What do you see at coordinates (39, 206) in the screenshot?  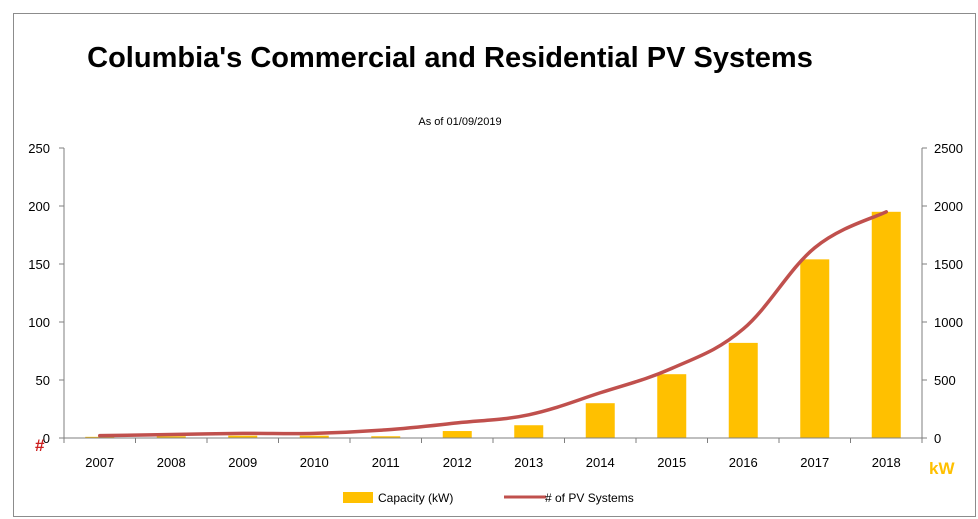 I see `y-left-tick-label: 200` at bounding box center [39, 206].